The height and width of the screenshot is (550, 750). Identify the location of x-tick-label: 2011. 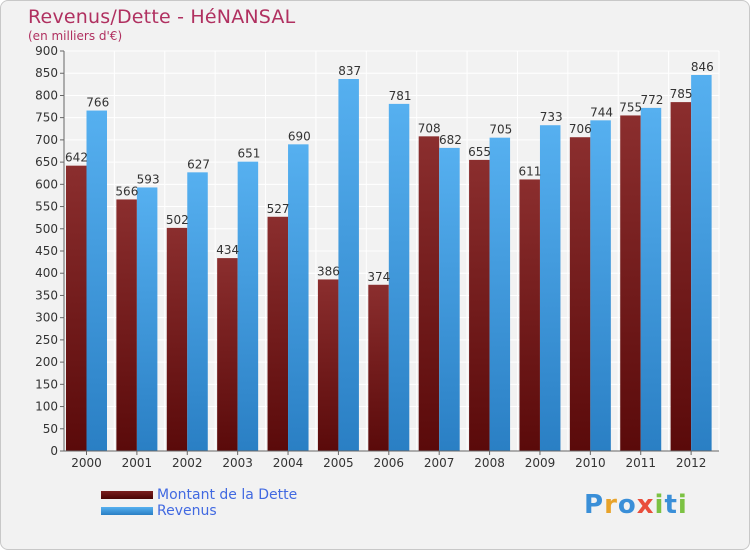
(640, 463).